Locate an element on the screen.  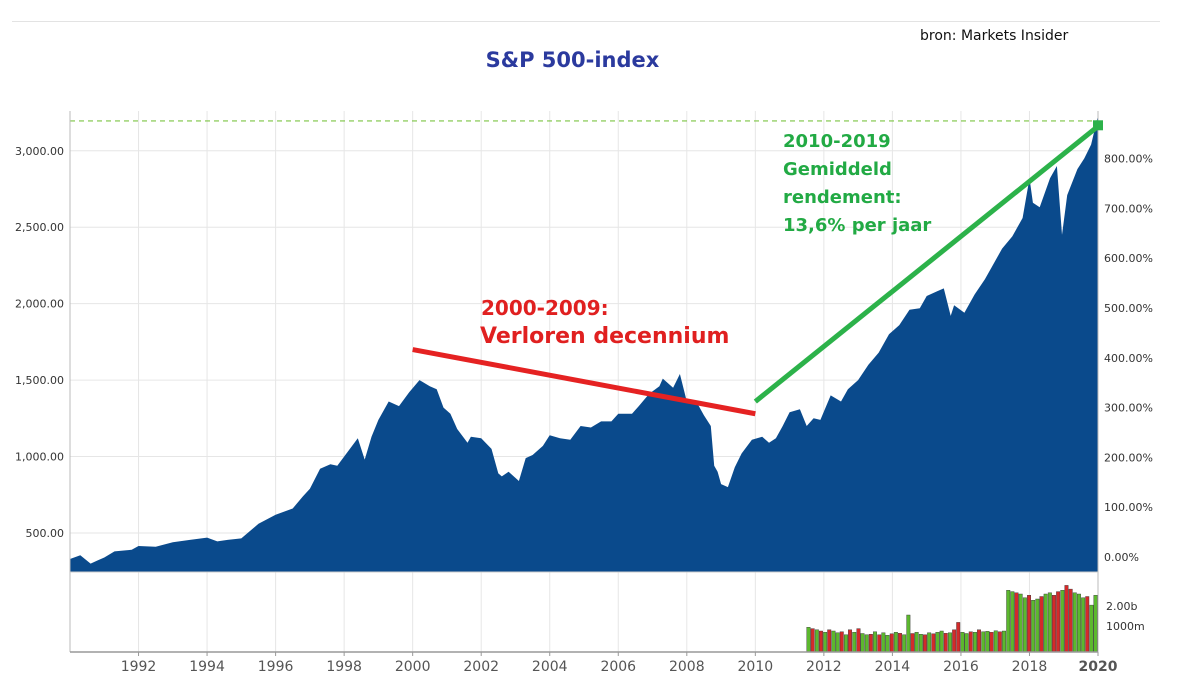
y-left-tick-label: 3,000.00 is located at coordinates (39, 151).